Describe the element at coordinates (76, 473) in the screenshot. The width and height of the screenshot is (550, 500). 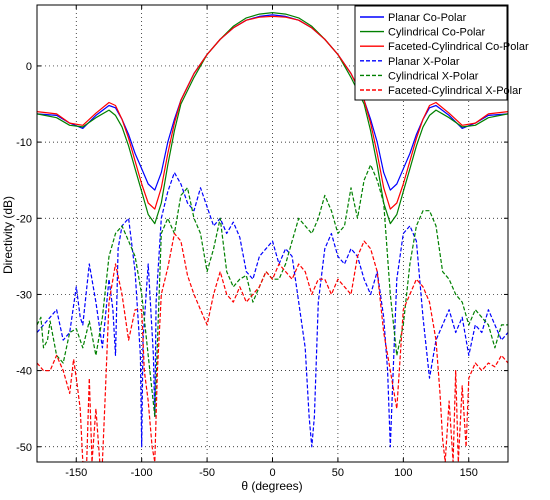
I see `x-tick-label: -150` at that location.